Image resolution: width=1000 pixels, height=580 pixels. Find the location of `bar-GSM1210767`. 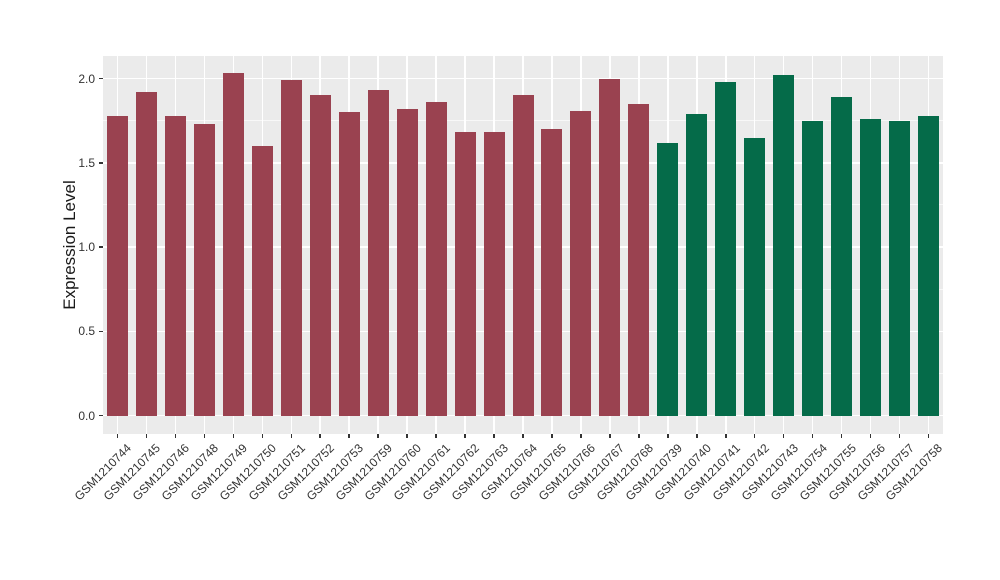

bar-GSM1210767 is located at coordinates (610, 247).